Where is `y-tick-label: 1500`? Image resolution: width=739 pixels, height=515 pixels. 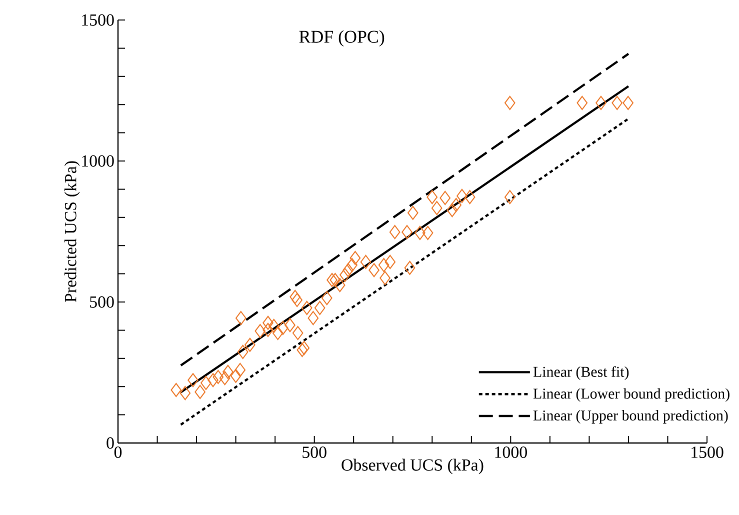
y-tick-label: 1500 is located at coordinates (98, 20).